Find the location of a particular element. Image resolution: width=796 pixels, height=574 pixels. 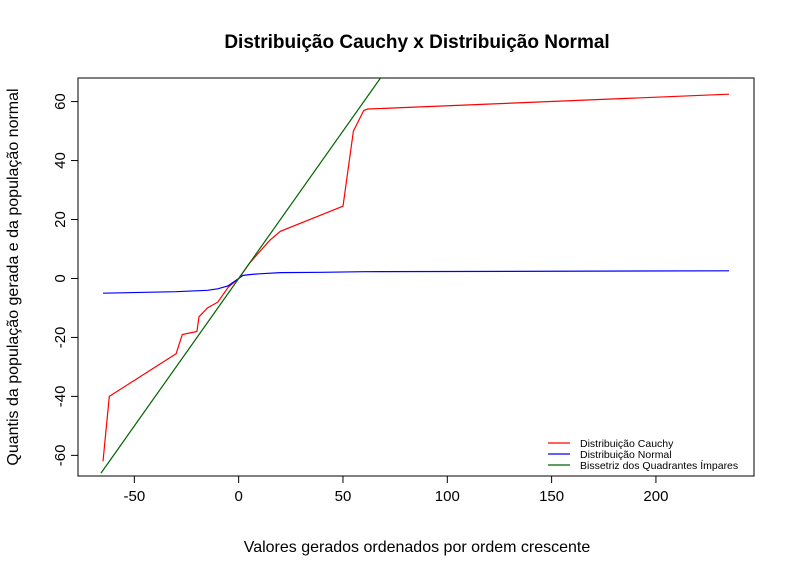

y-tick-label: 40 is located at coordinates (60, 160).